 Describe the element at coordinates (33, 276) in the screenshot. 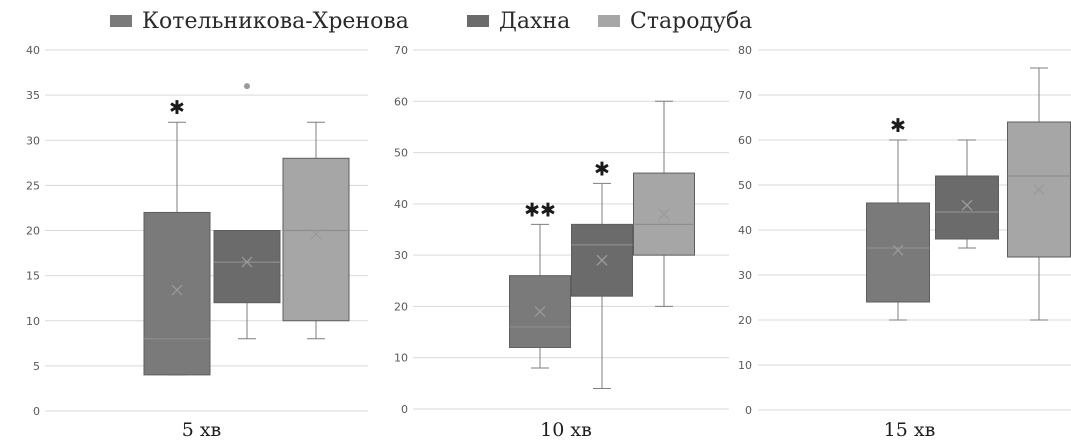

I see `y-tick-label: 15` at that location.